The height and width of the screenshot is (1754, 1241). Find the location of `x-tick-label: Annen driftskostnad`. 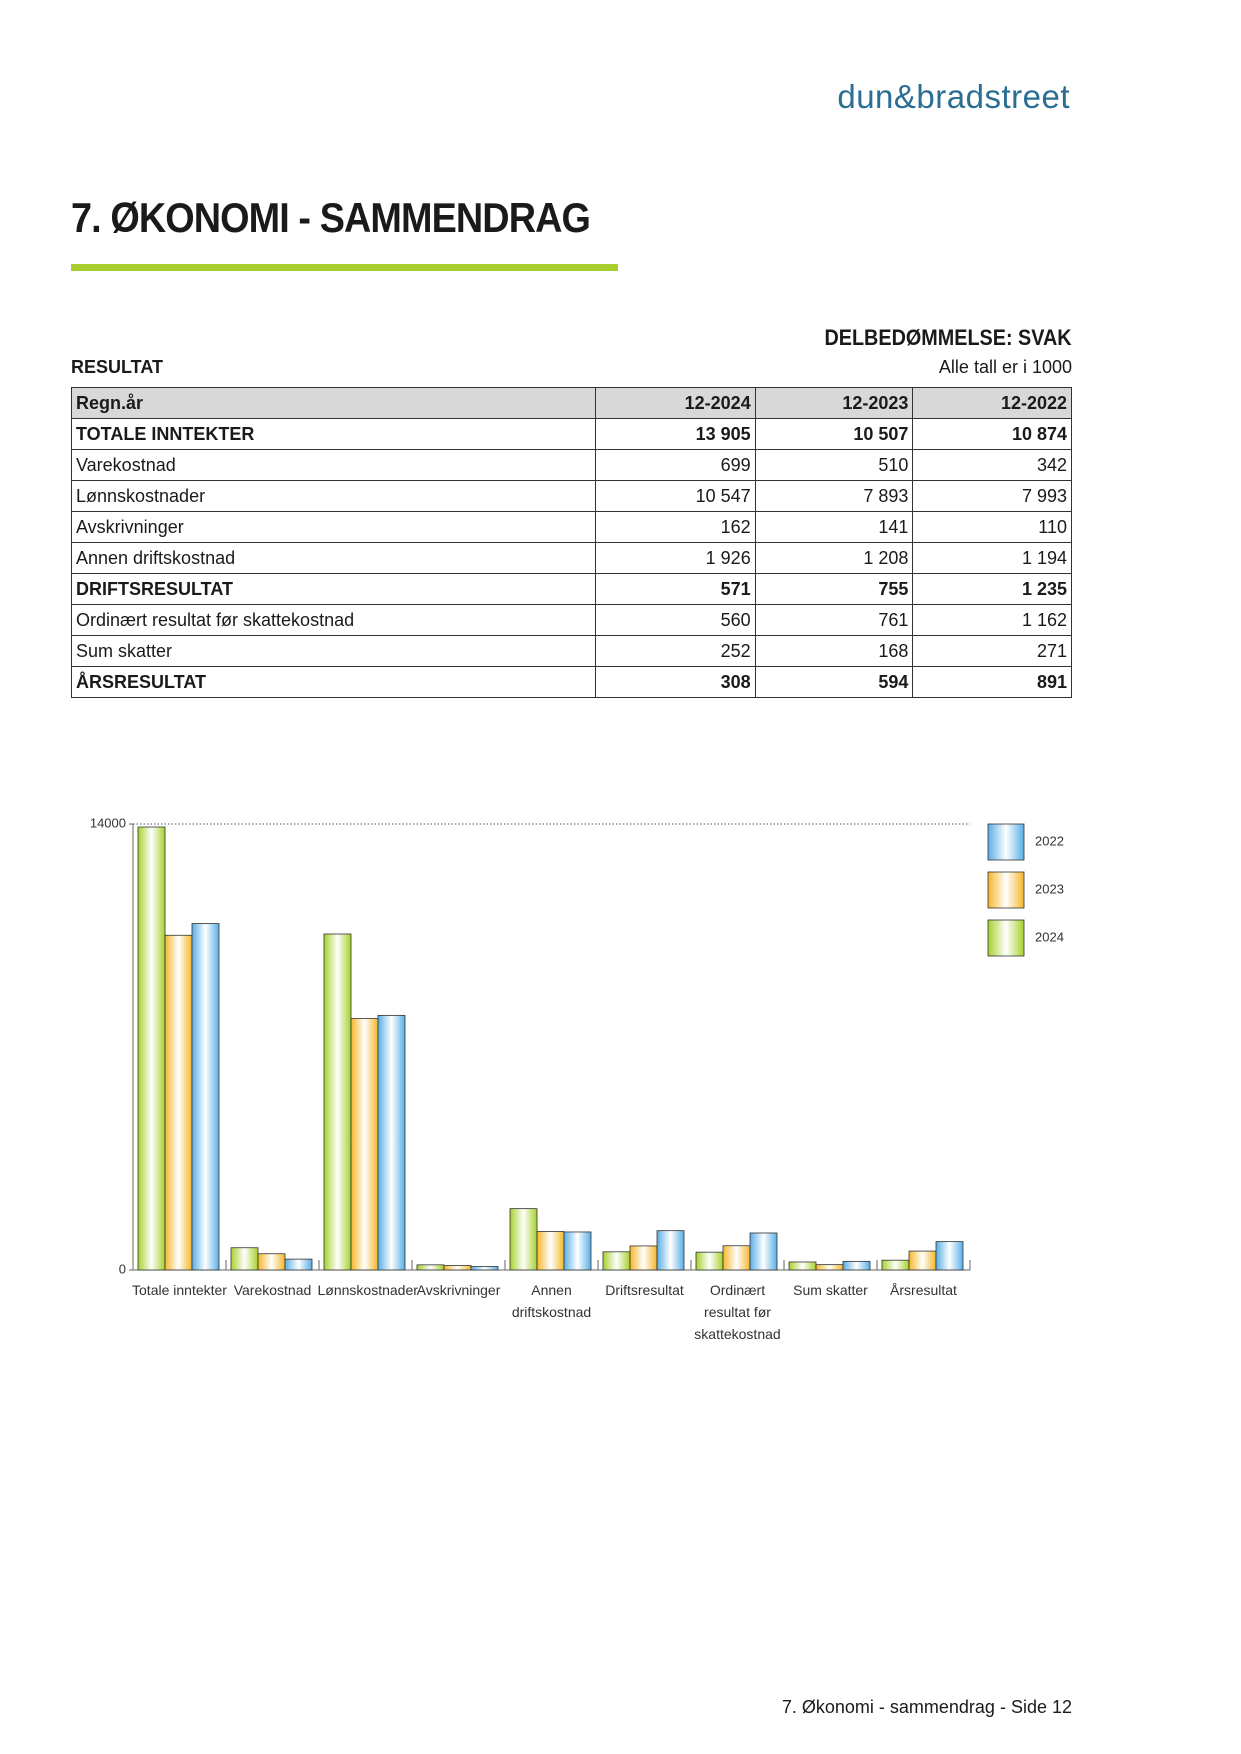

x-tick-label: Annen driftskostnad is located at coordinates (551, 1301).